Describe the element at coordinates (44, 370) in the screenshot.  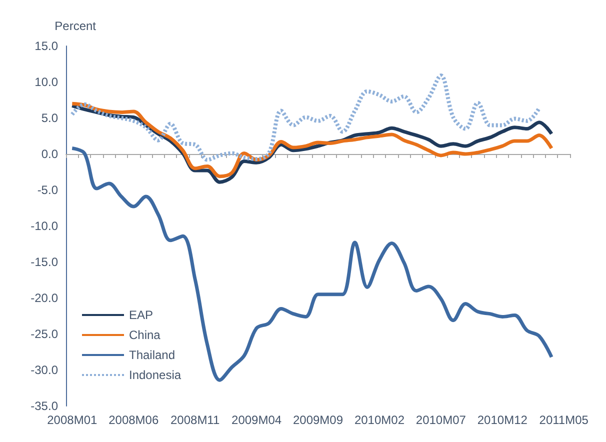
I see `y-tick-label: -30.0` at that location.